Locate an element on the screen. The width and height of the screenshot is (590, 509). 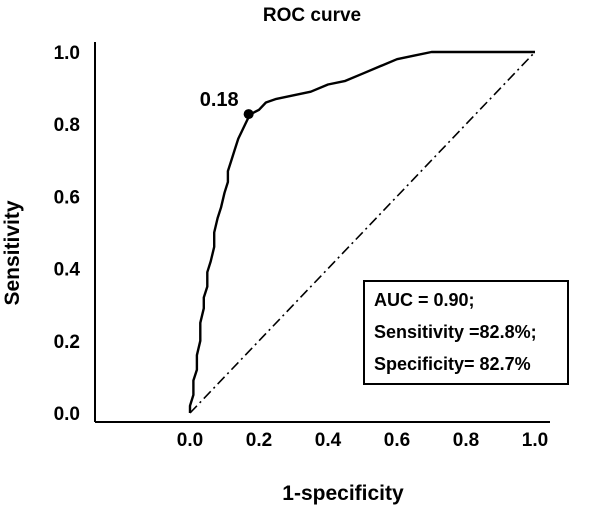
y-axis-title: Sensitivity is located at coordinates (12, 252).